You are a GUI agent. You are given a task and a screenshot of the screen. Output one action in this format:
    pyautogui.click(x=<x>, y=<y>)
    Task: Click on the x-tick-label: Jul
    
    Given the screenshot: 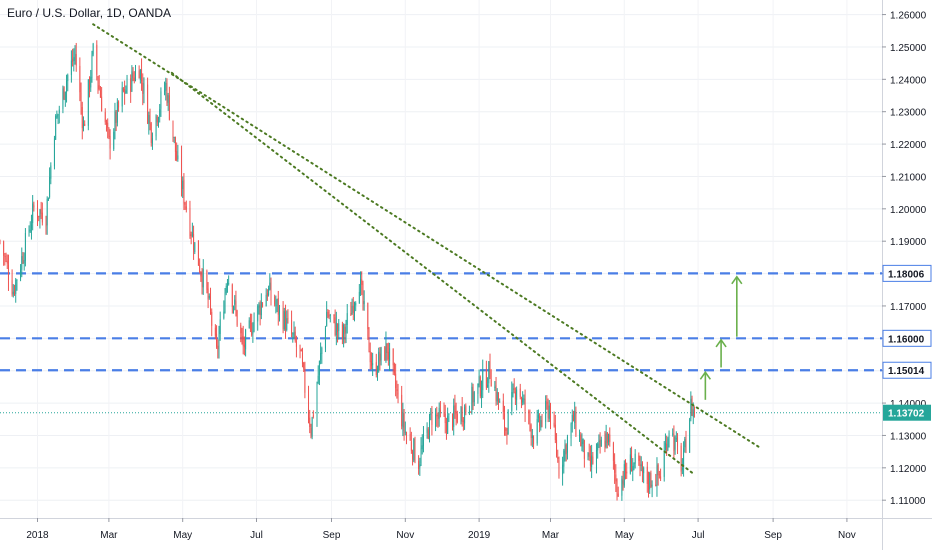 What is the action you would take?
    pyautogui.click(x=256, y=535)
    